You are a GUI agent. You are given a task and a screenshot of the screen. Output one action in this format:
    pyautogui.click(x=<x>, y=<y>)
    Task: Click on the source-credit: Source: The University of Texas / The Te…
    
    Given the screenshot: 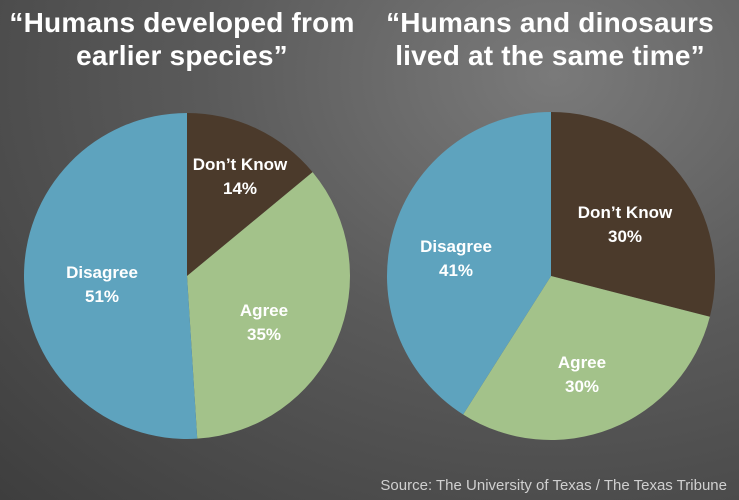 What is the action you would take?
    pyautogui.click(x=553, y=485)
    